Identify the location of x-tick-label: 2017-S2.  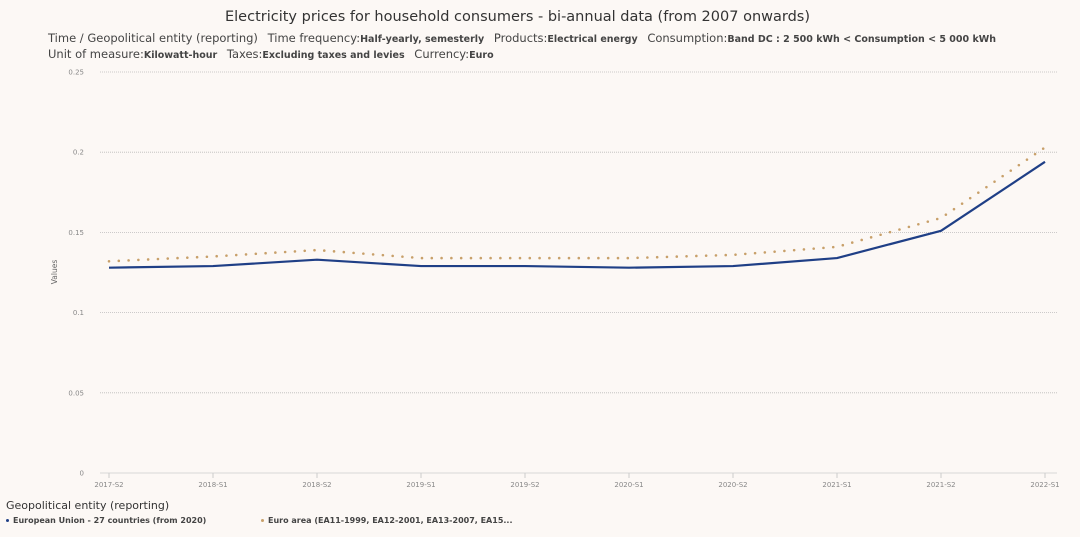
(108, 485).